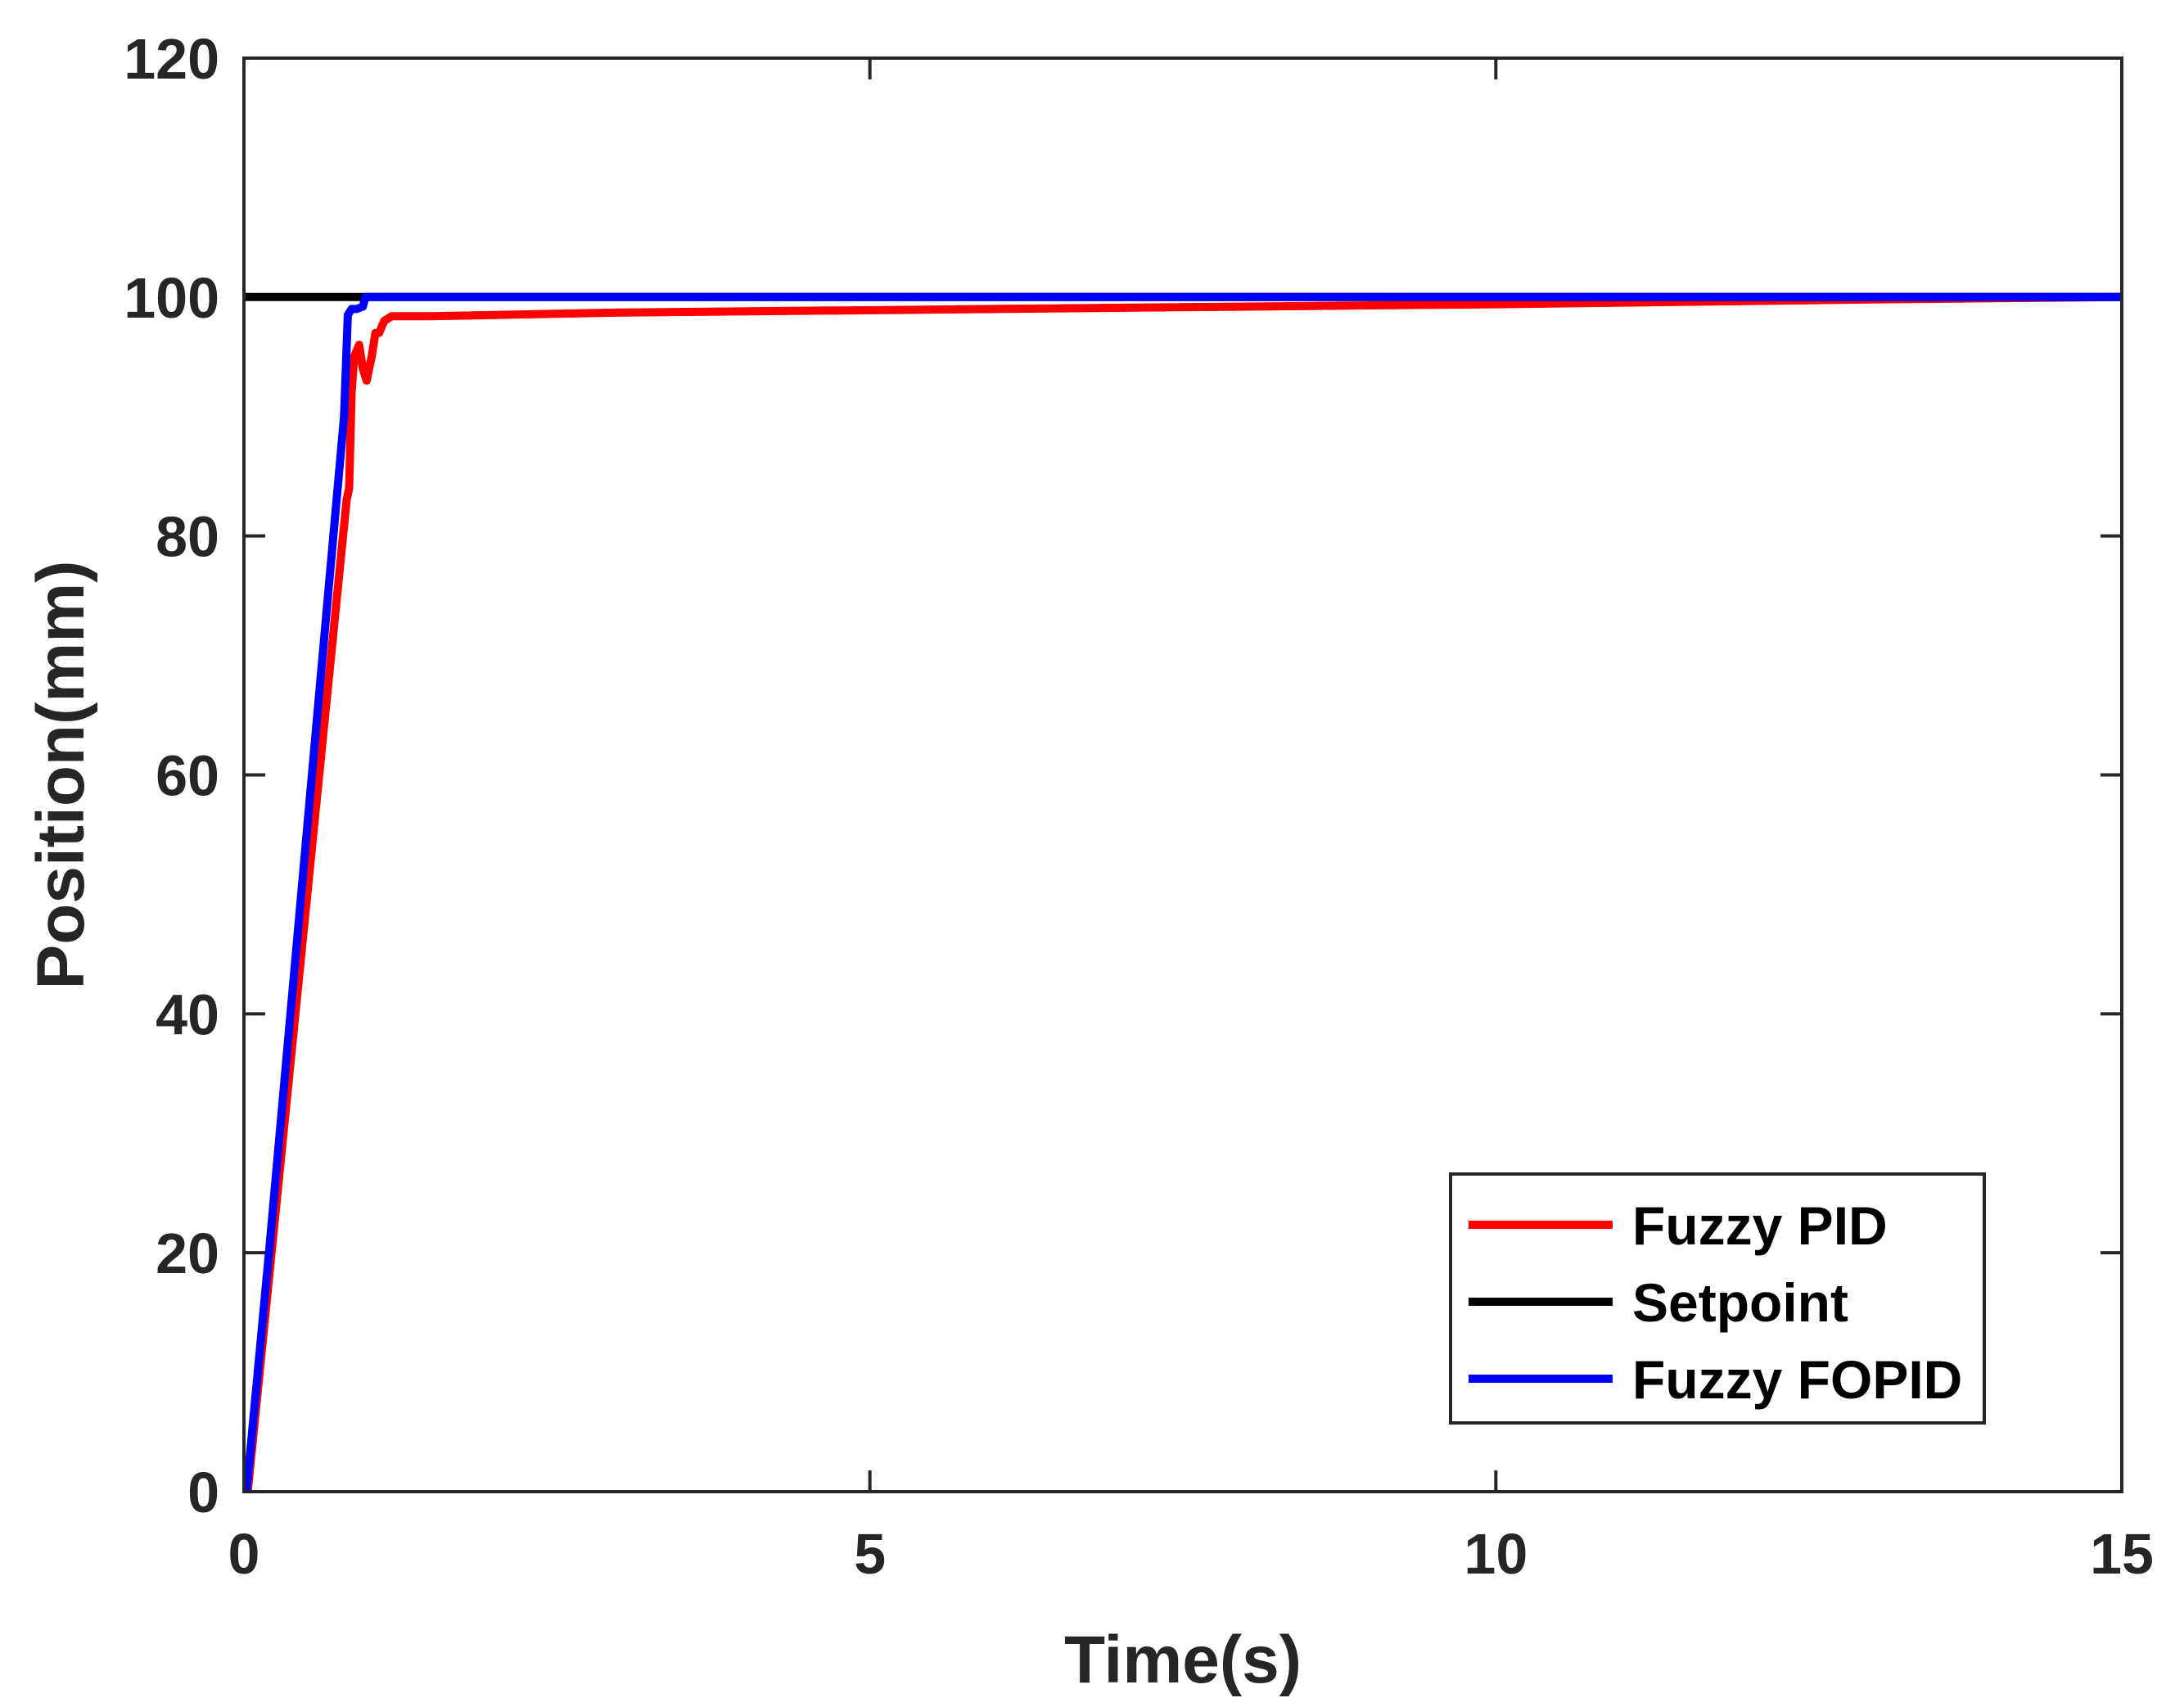  Describe the element at coordinates (187, 1014) in the screenshot. I see `y-tick-label: 40` at that location.